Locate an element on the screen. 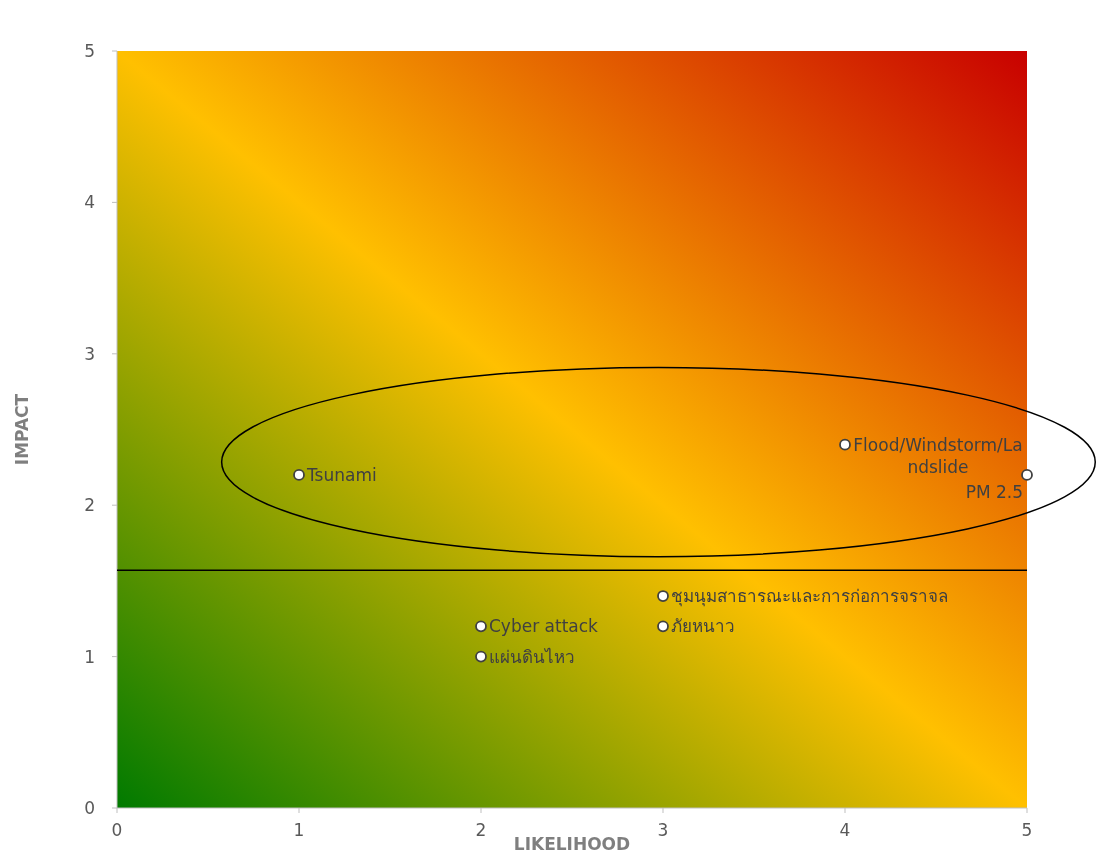  x-tick-label: 3 is located at coordinates (663, 830).